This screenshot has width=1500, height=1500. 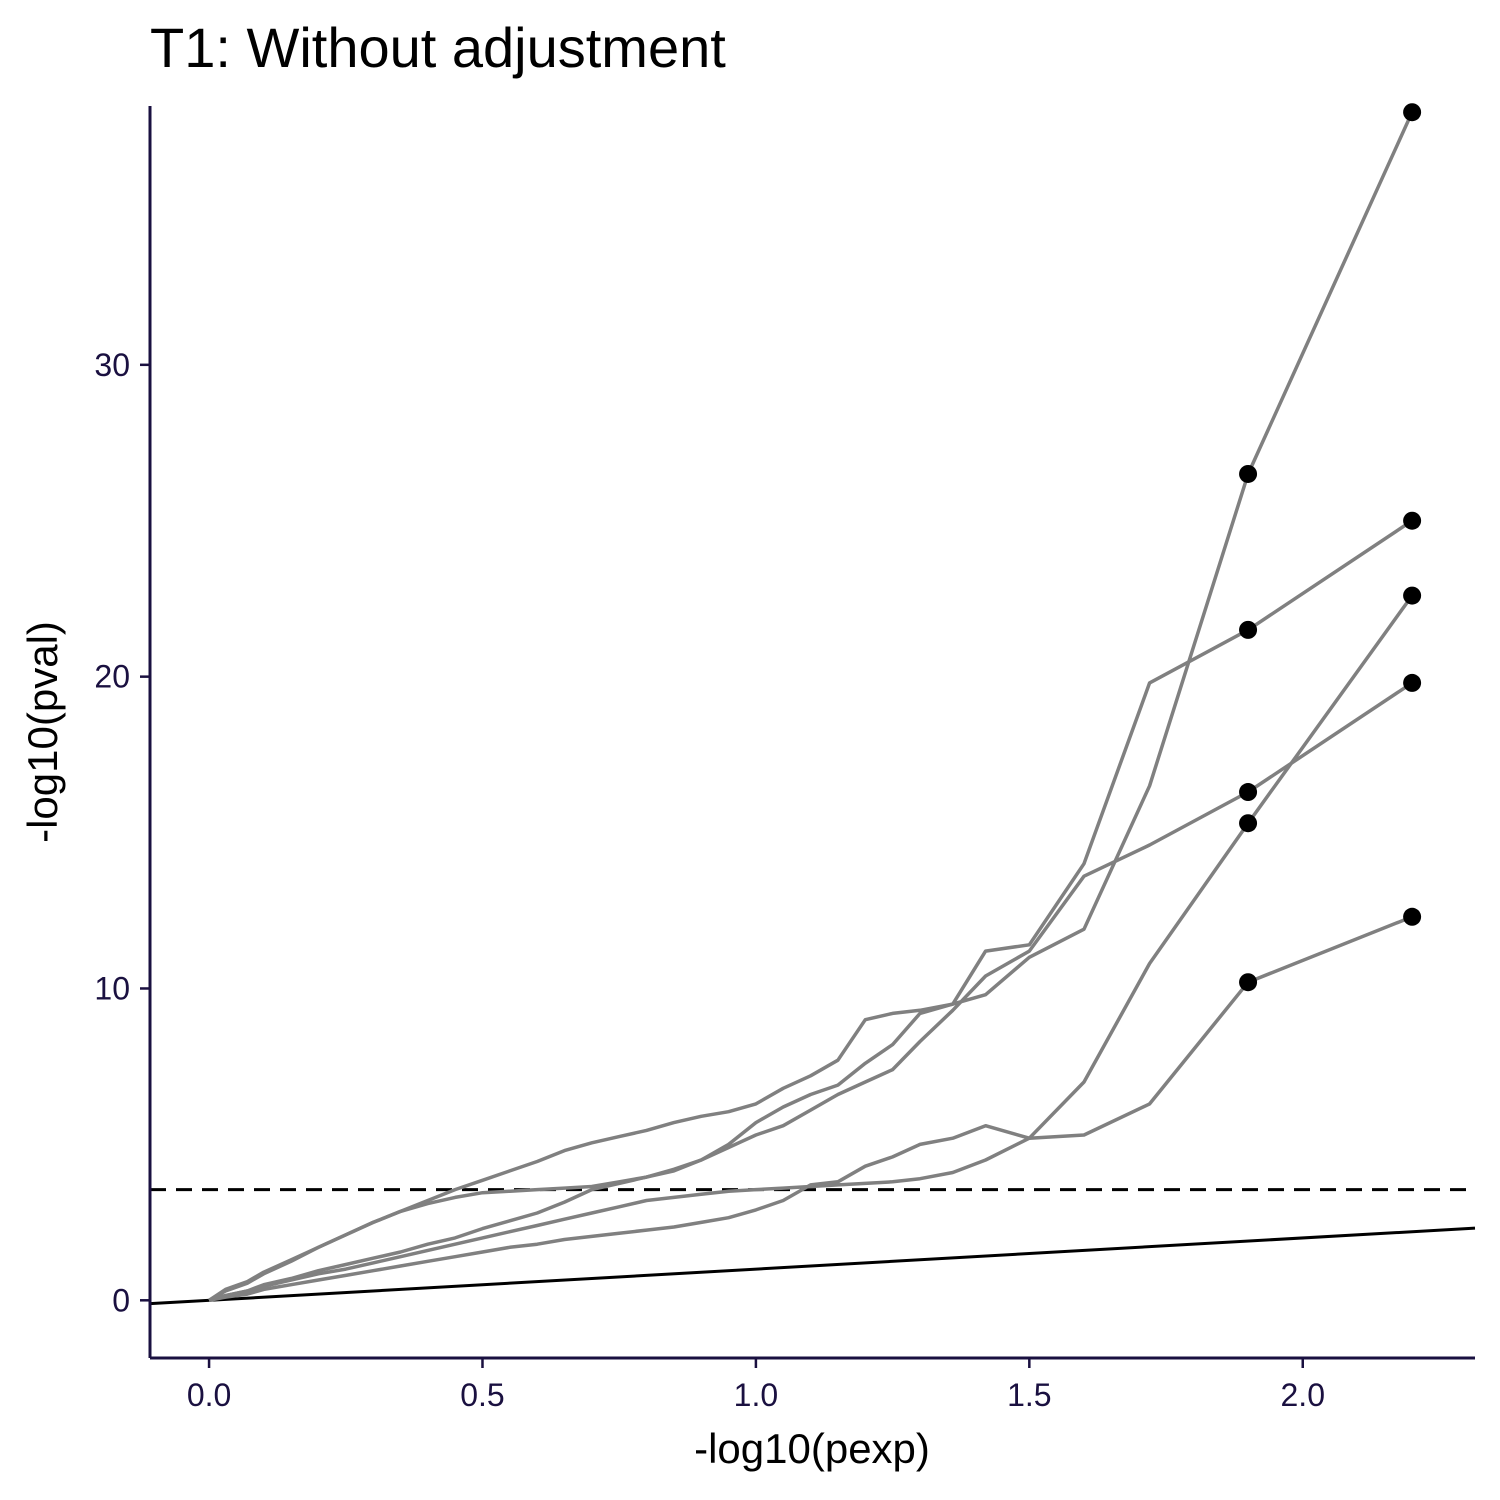 What do you see at coordinates (438, 47) in the screenshot?
I see `chart-title: T1: Without adjustment` at bounding box center [438, 47].